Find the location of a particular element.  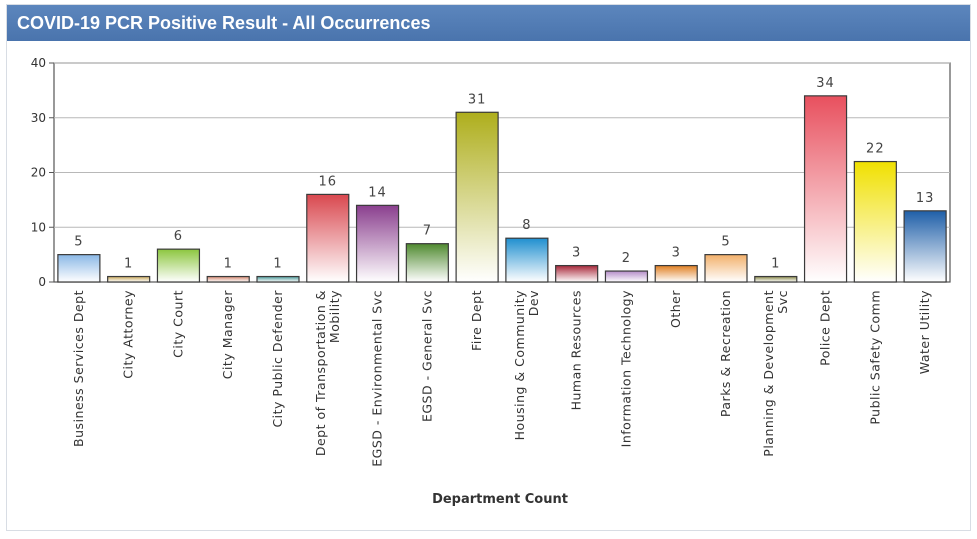

x-tick-label: Planning & DevelopmentSvc is located at coordinates (775, 373).